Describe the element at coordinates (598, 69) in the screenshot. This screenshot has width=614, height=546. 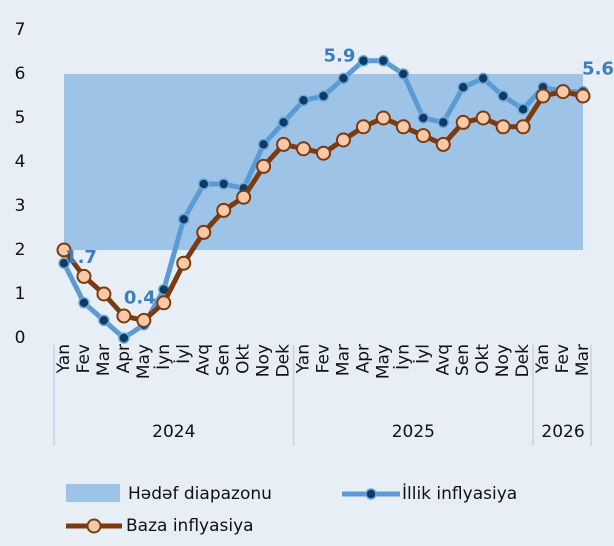
I see `data-label: 5.6` at that location.